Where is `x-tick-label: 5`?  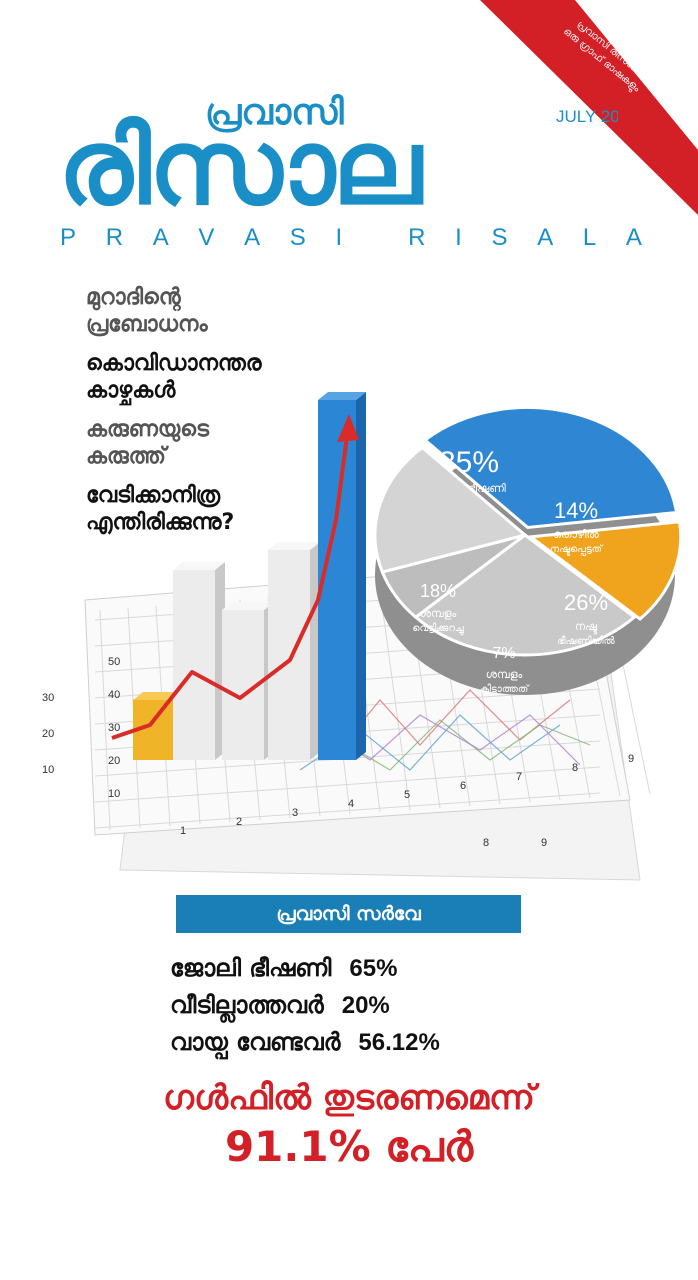 x-tick-label: 5 is located at coordinates (407, 795).